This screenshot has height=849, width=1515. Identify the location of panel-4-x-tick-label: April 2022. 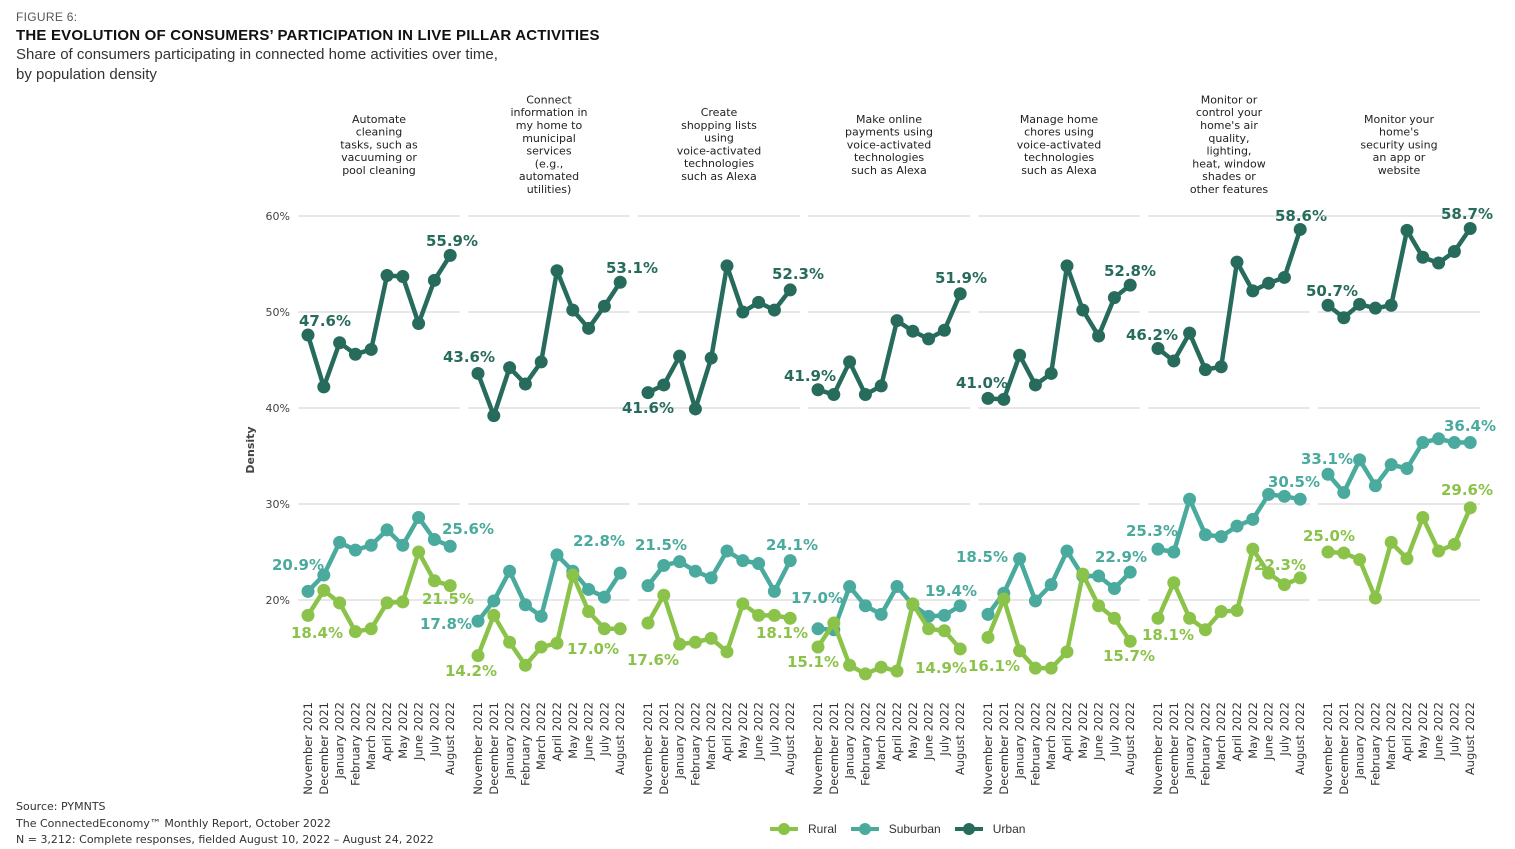
(897, 731).